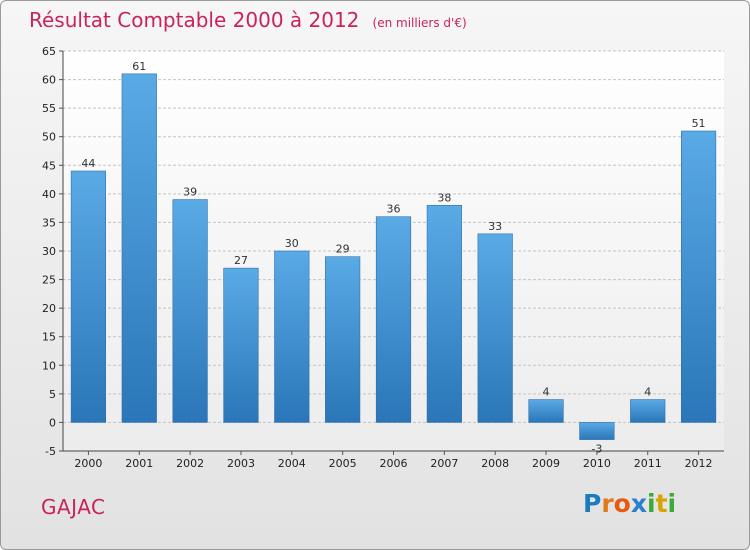 The image size is (750, 550). I want to click on y-tick-label: 65, so click(49, 51).